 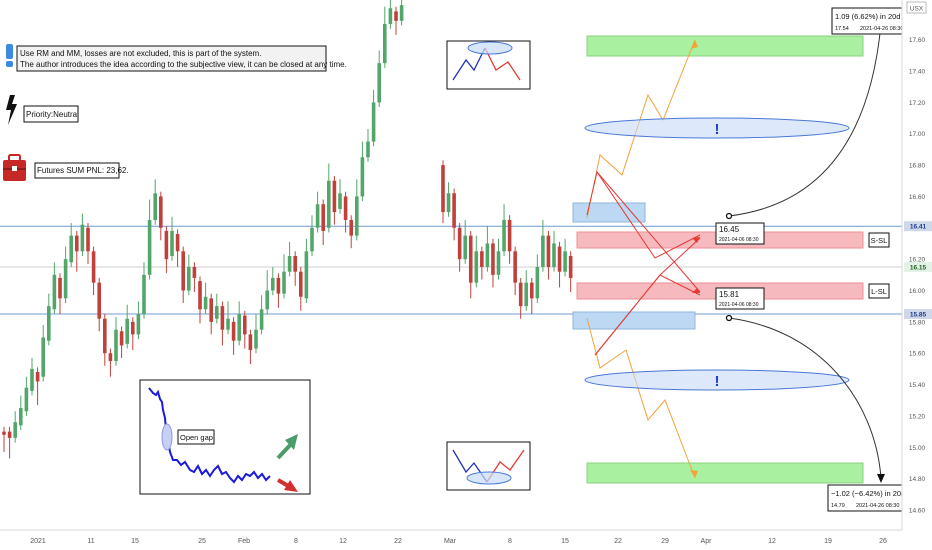 What do you see at coordinates (868, 493) in the screenshot?
I see `lower-target-change: −1.02 (−6.42%) in 20d` at bounding box center [868, 493].